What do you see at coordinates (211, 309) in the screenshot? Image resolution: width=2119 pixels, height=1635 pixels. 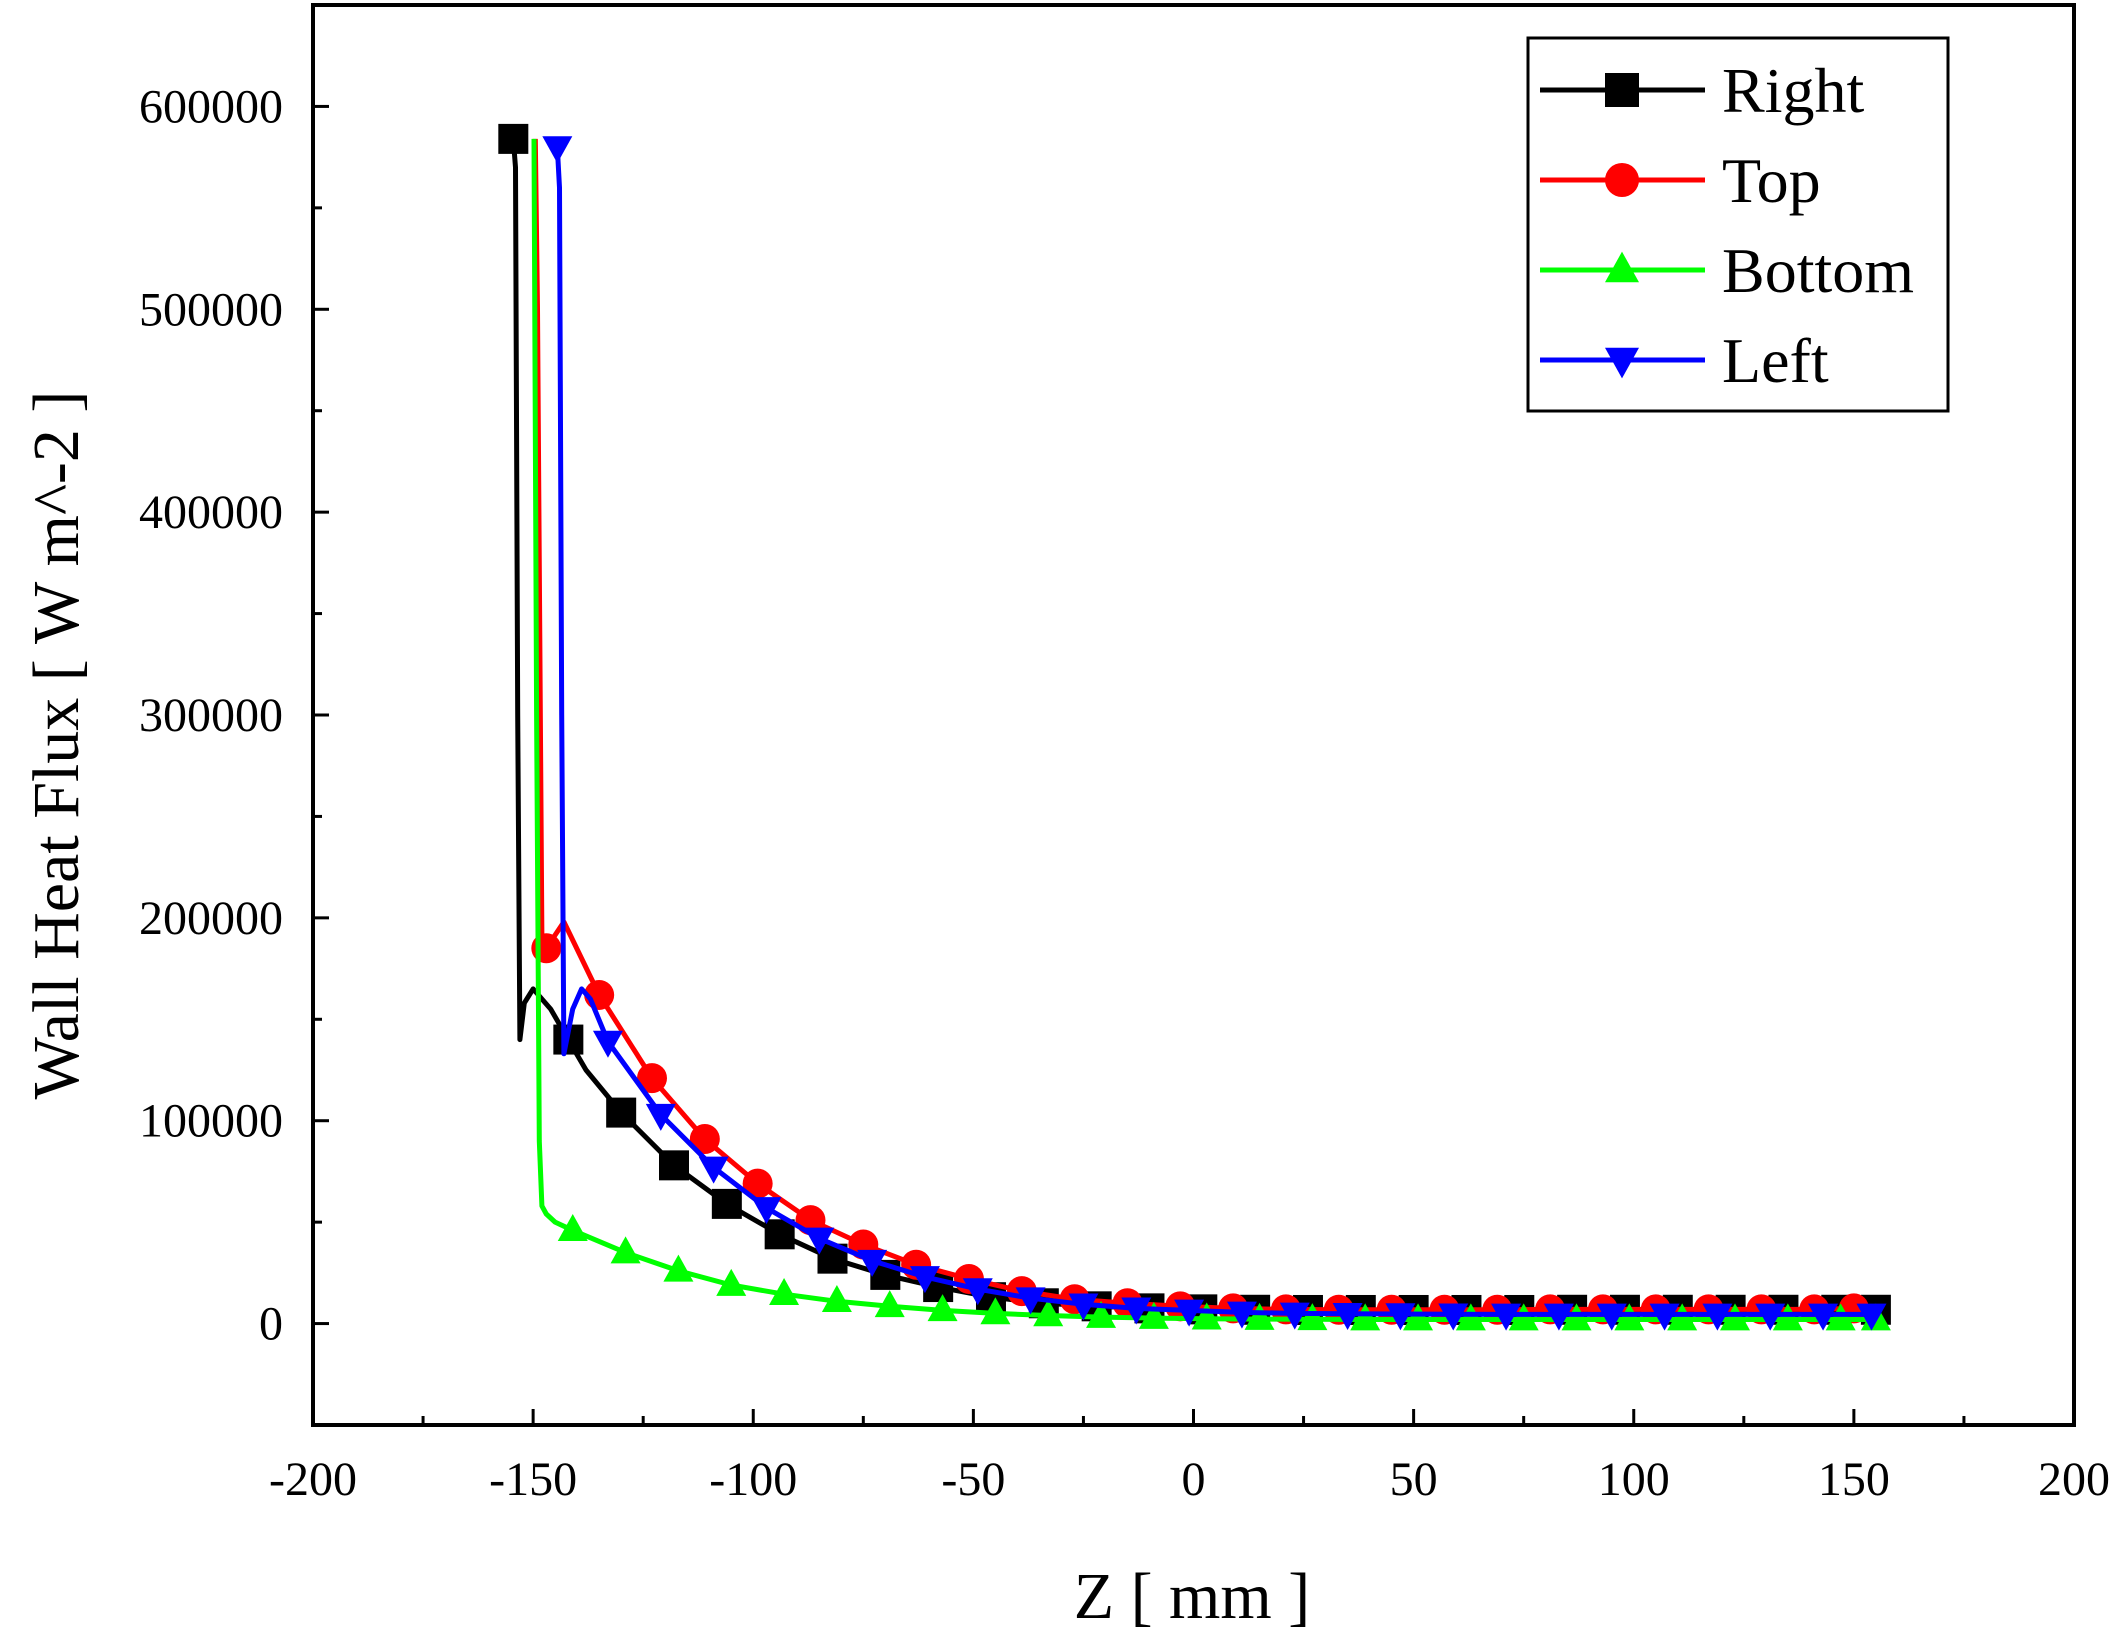 I see `y-tick-label: 500000` at bounding box center [211, 309].